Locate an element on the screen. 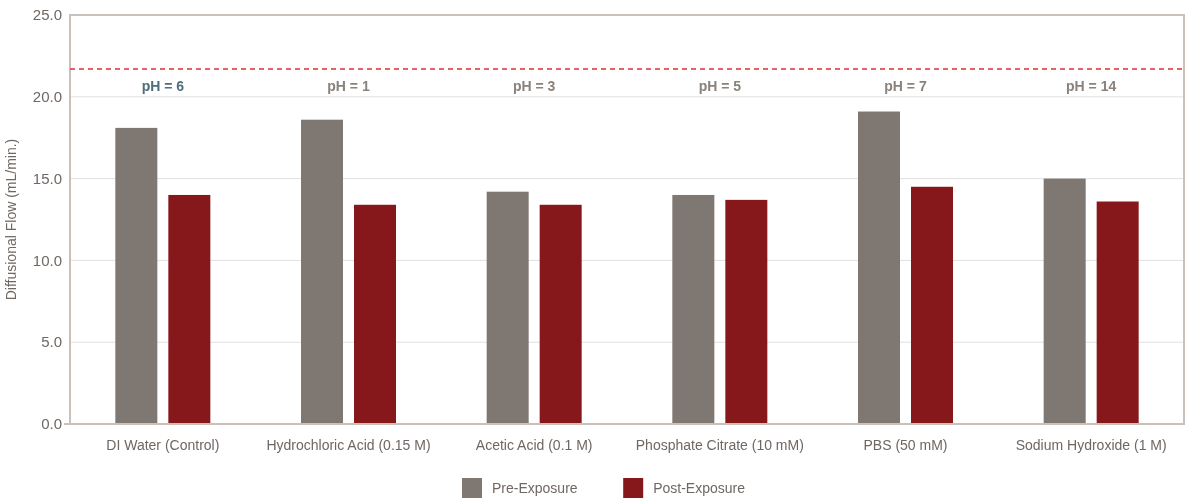 Image resolution: width=1188 pixels, height=501 pixels. y-tick-label: 25.0 is located at coordinates (47, 15).